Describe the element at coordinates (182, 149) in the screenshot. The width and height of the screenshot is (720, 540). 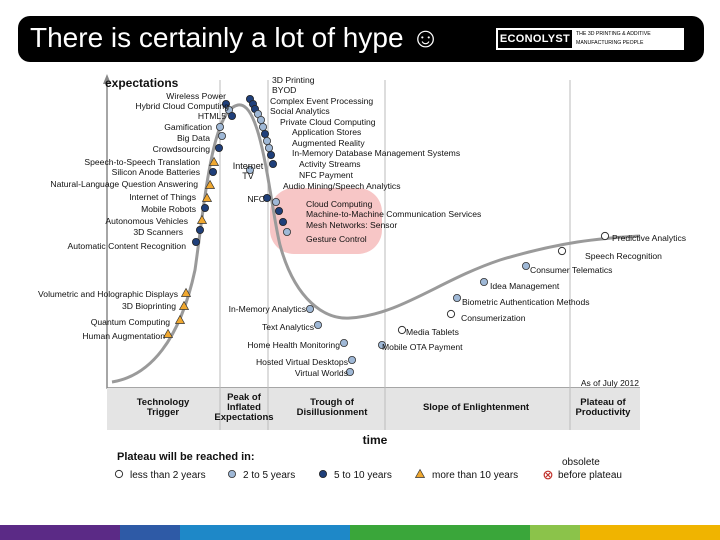
I see `item-label: Crowdsourcing` at that location.